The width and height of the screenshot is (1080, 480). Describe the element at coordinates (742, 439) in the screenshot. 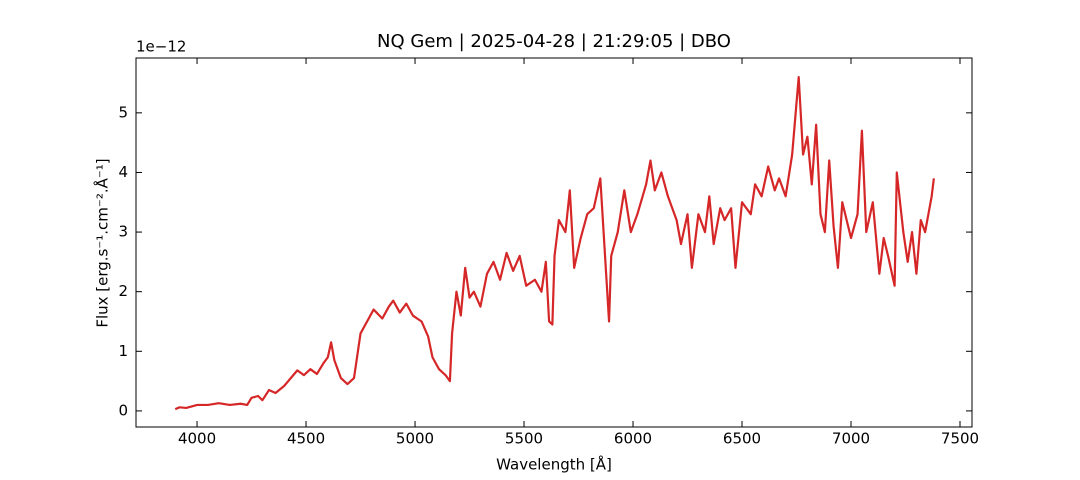

I see `x-tick-label: 6500` at that location.